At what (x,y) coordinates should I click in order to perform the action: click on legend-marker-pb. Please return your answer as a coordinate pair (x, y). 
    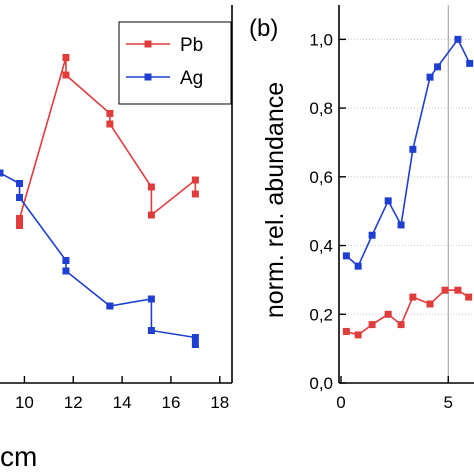
    Looking at the image, I should click on (148, 44).